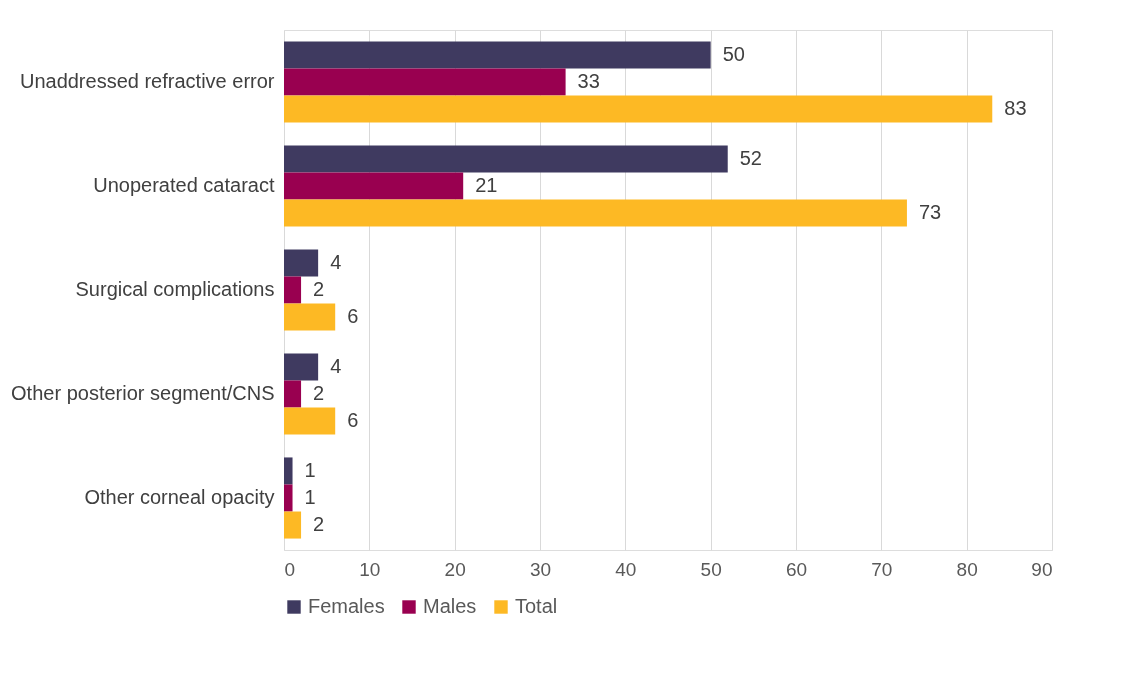 This screenshot has height=674, width=1147. Describe the element at coordinates (626, 569) in the screenshot. I see `x-tick-label: 40` at that location.